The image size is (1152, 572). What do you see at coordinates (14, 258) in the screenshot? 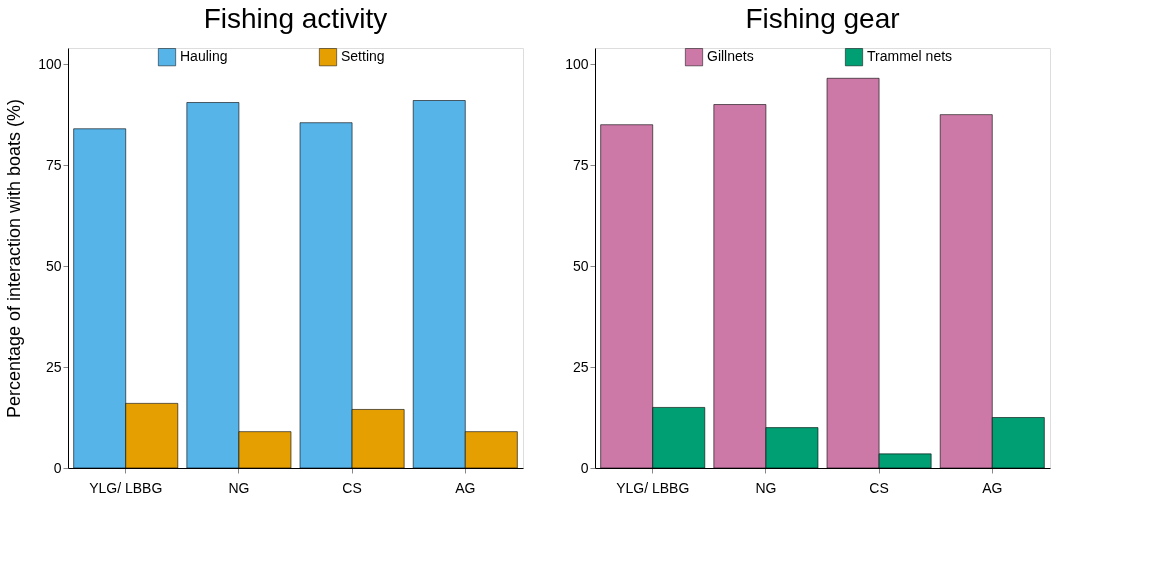
I see `y-axis-title: Percentage of interaction with boats (%)` at bounding box center [14, 258].